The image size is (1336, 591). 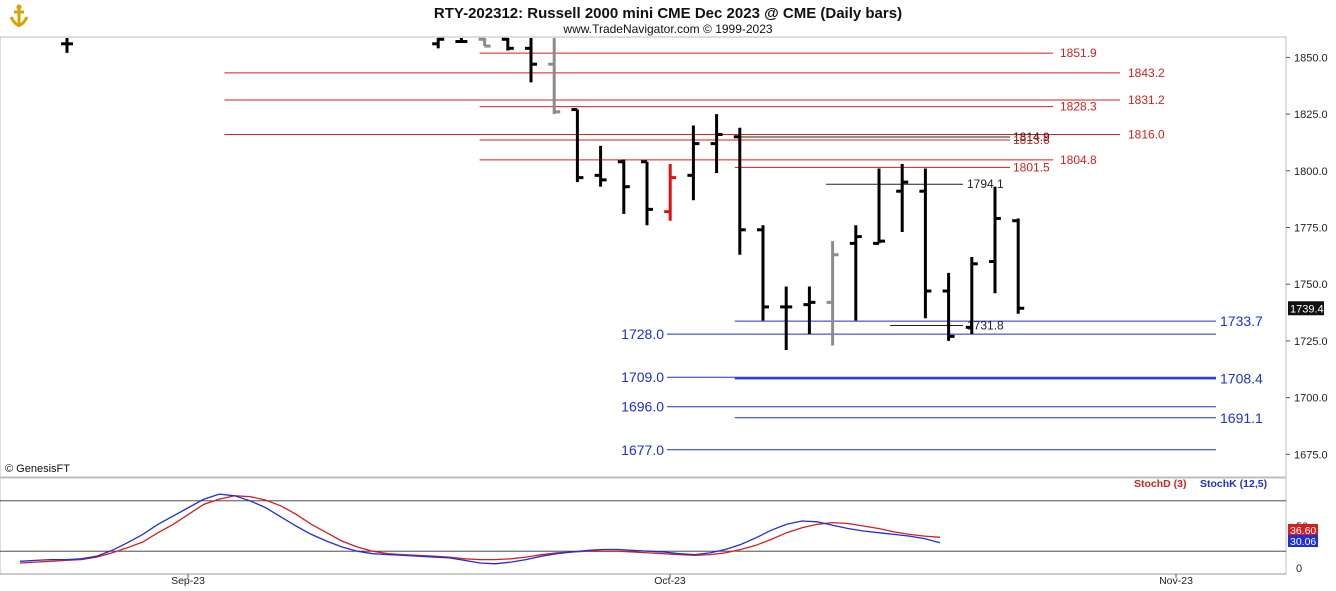 I want to click on price-tick-label: 1700.0, so click(x=1311, y=399).